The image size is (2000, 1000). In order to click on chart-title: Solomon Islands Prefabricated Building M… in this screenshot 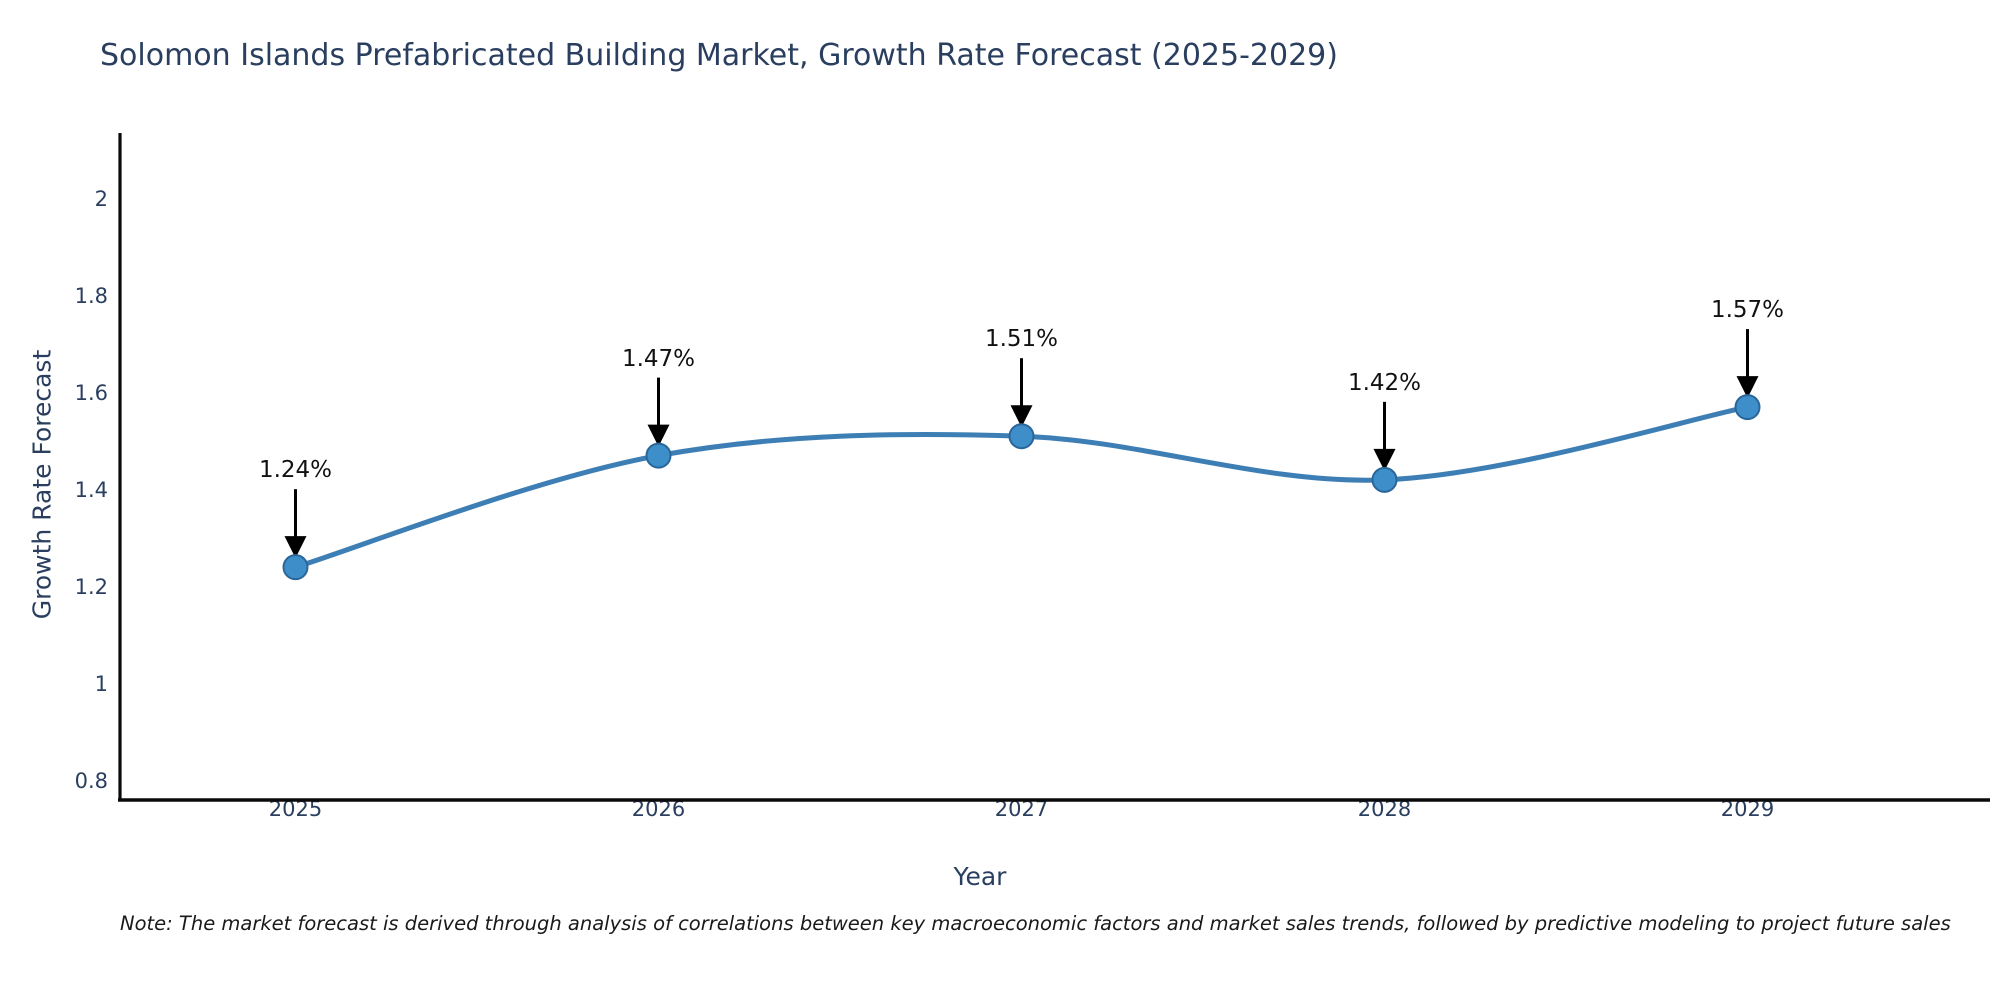, I will do `click(719, 55)`.